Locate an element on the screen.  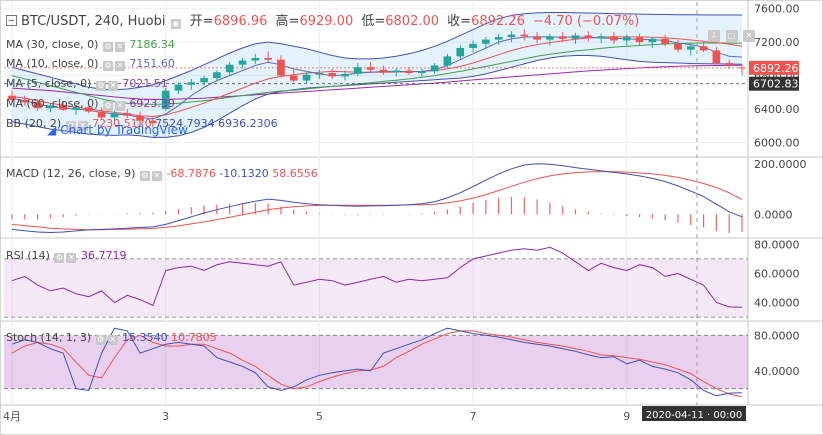
last-price-tag-text: 6892.26 is located at coordinates (776, 68).